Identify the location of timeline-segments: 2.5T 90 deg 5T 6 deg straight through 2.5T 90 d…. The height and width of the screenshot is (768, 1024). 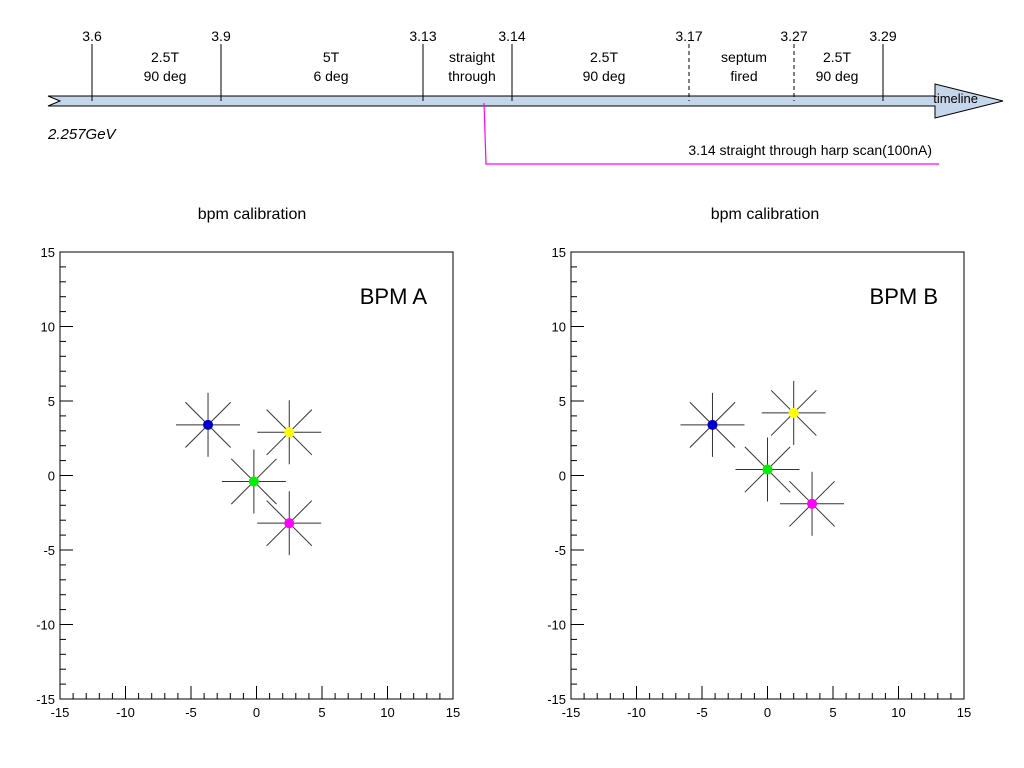
(501, 66).